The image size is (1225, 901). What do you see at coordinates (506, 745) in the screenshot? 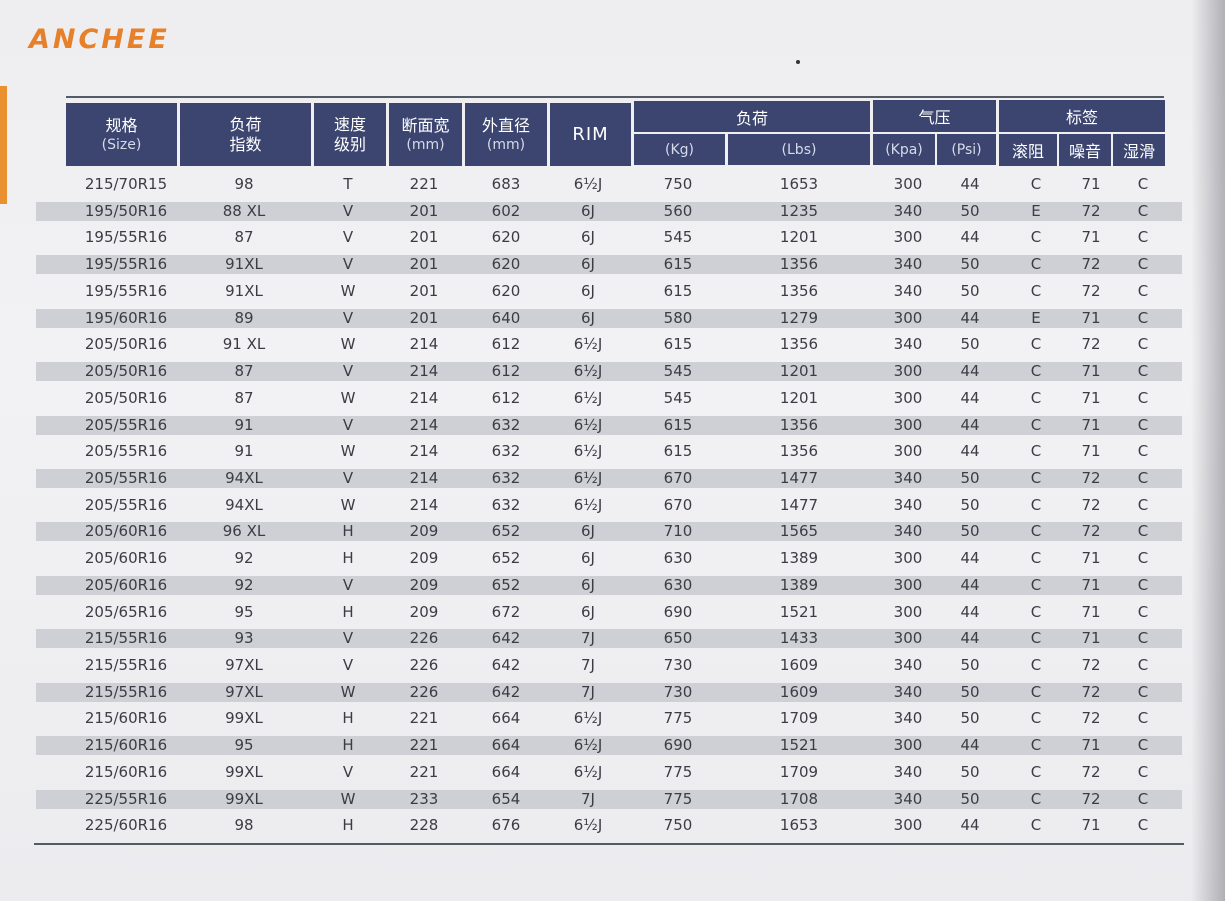
I see `cell-outer-diameter: 664` at bounding box center [506, 745].